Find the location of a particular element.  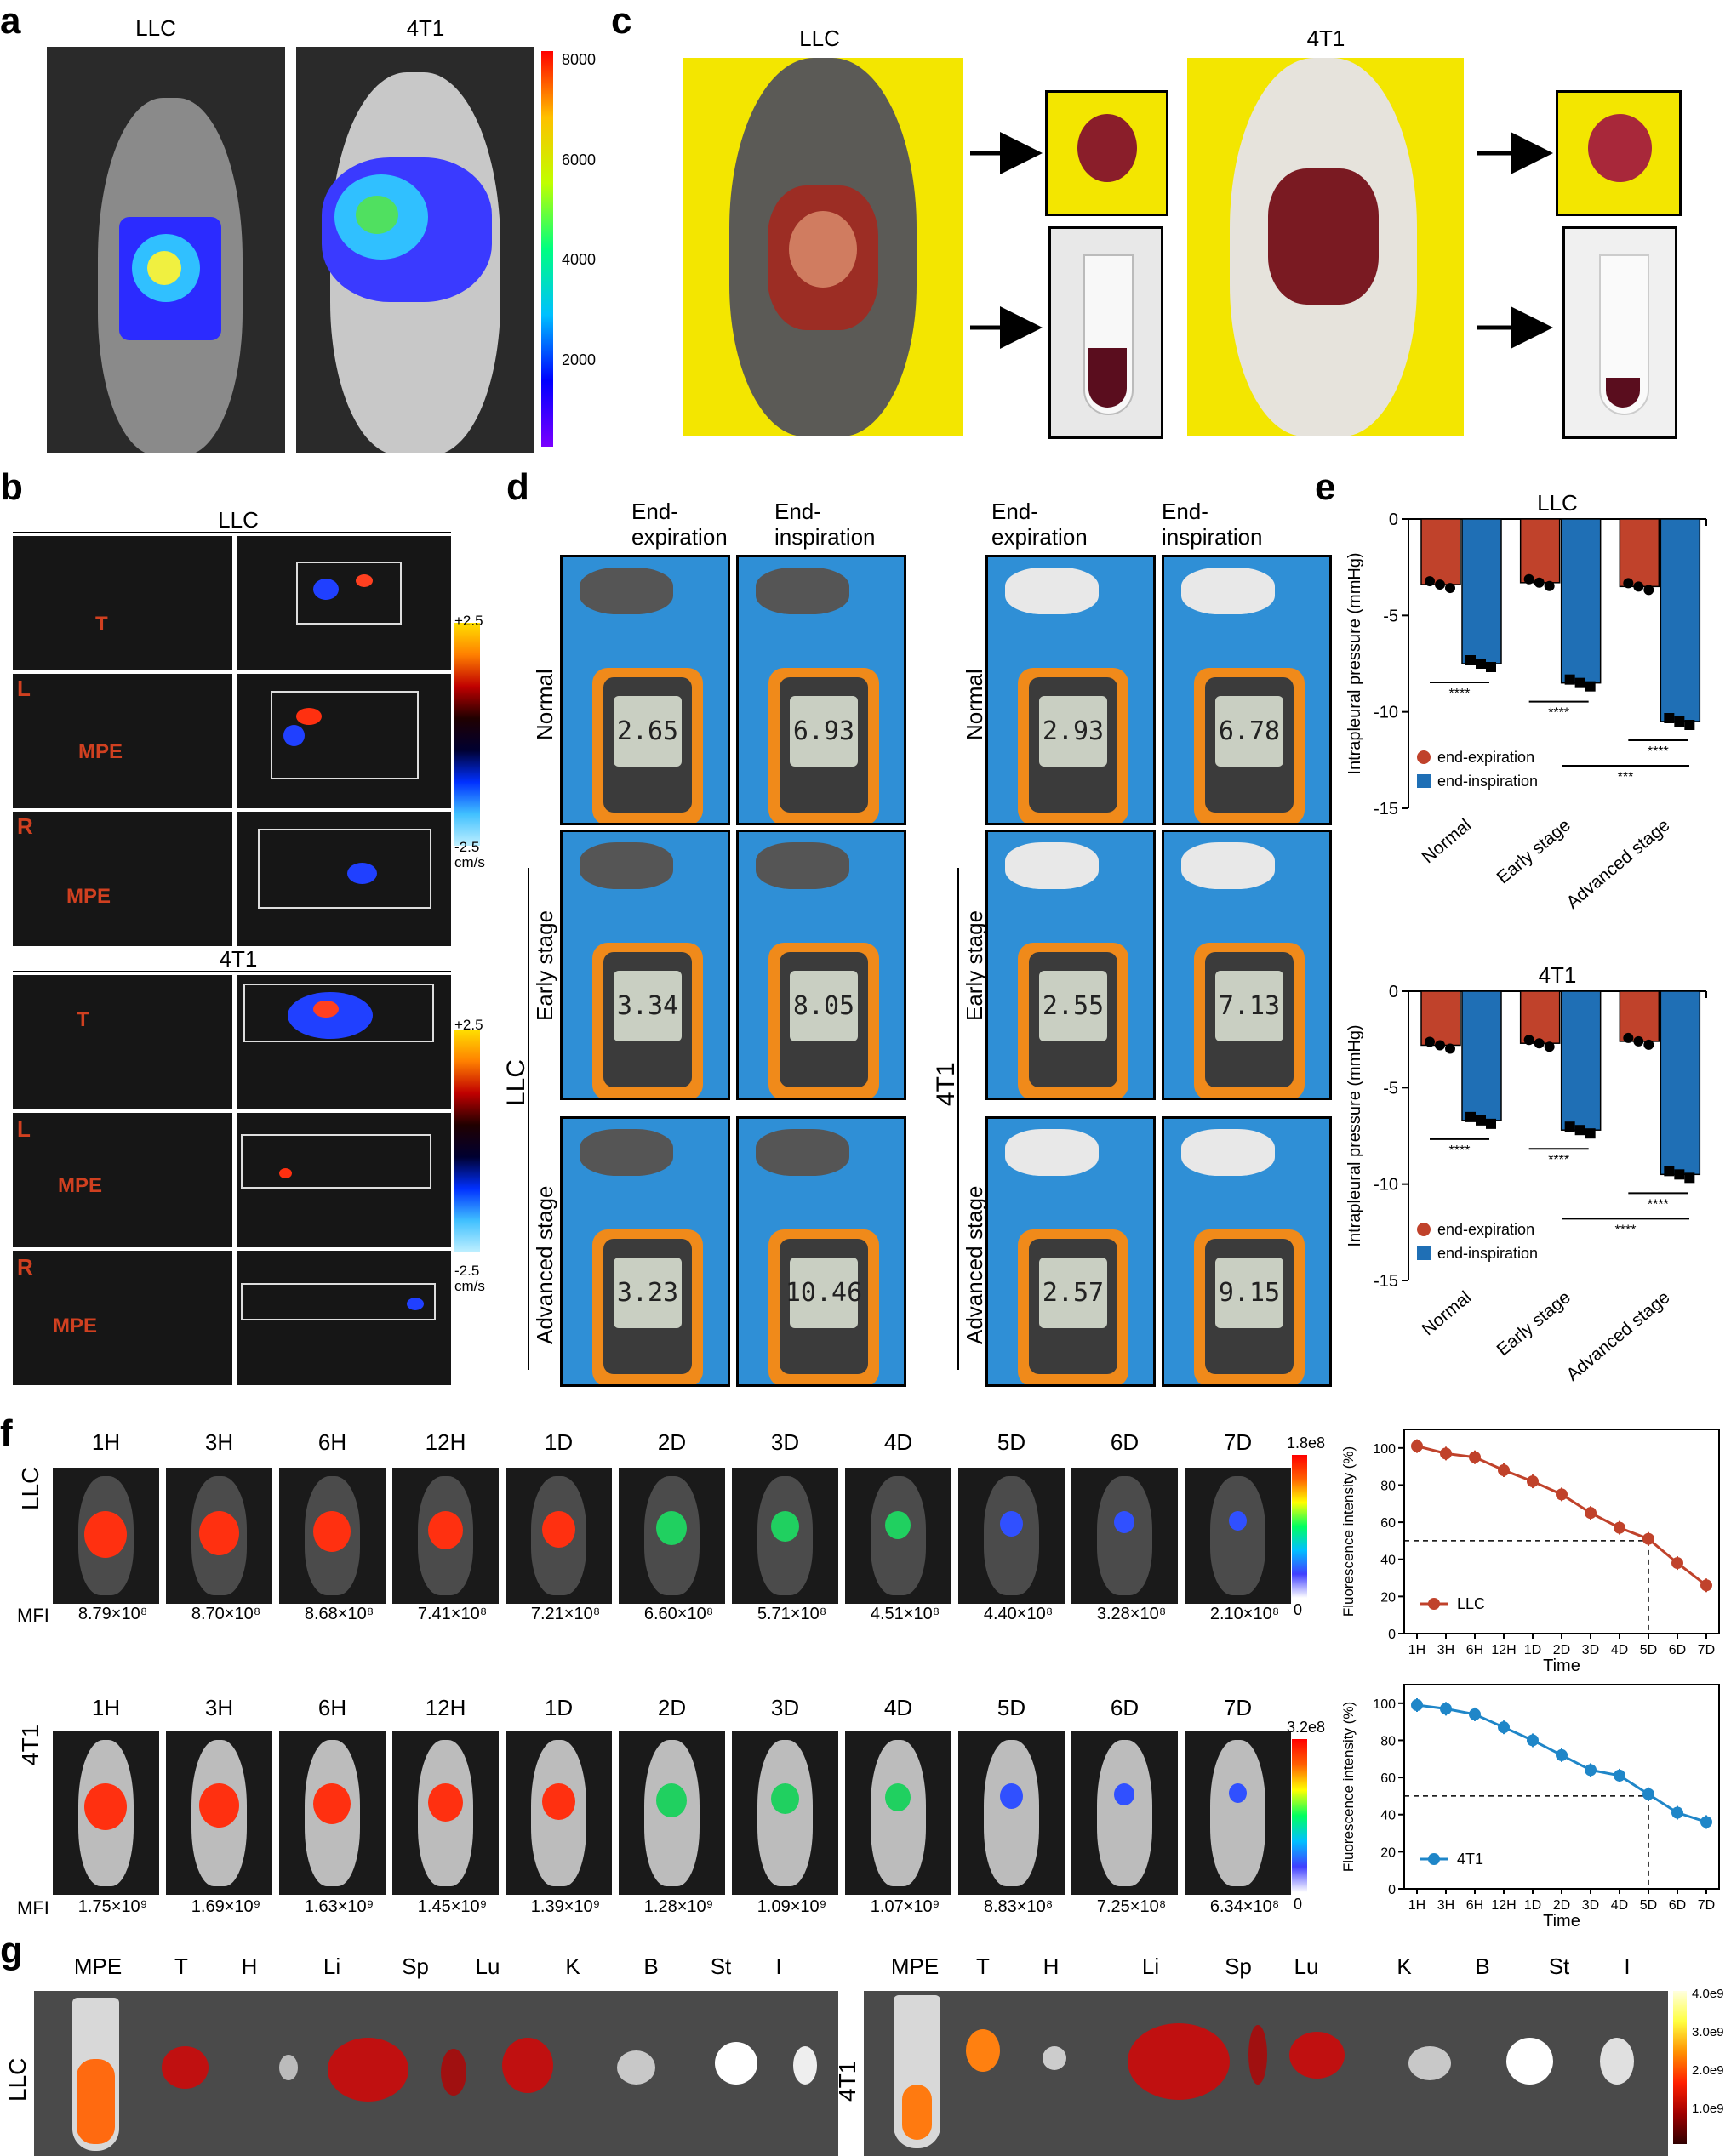

x-tick-label: 6H is located at coordinates (1474, 1905).